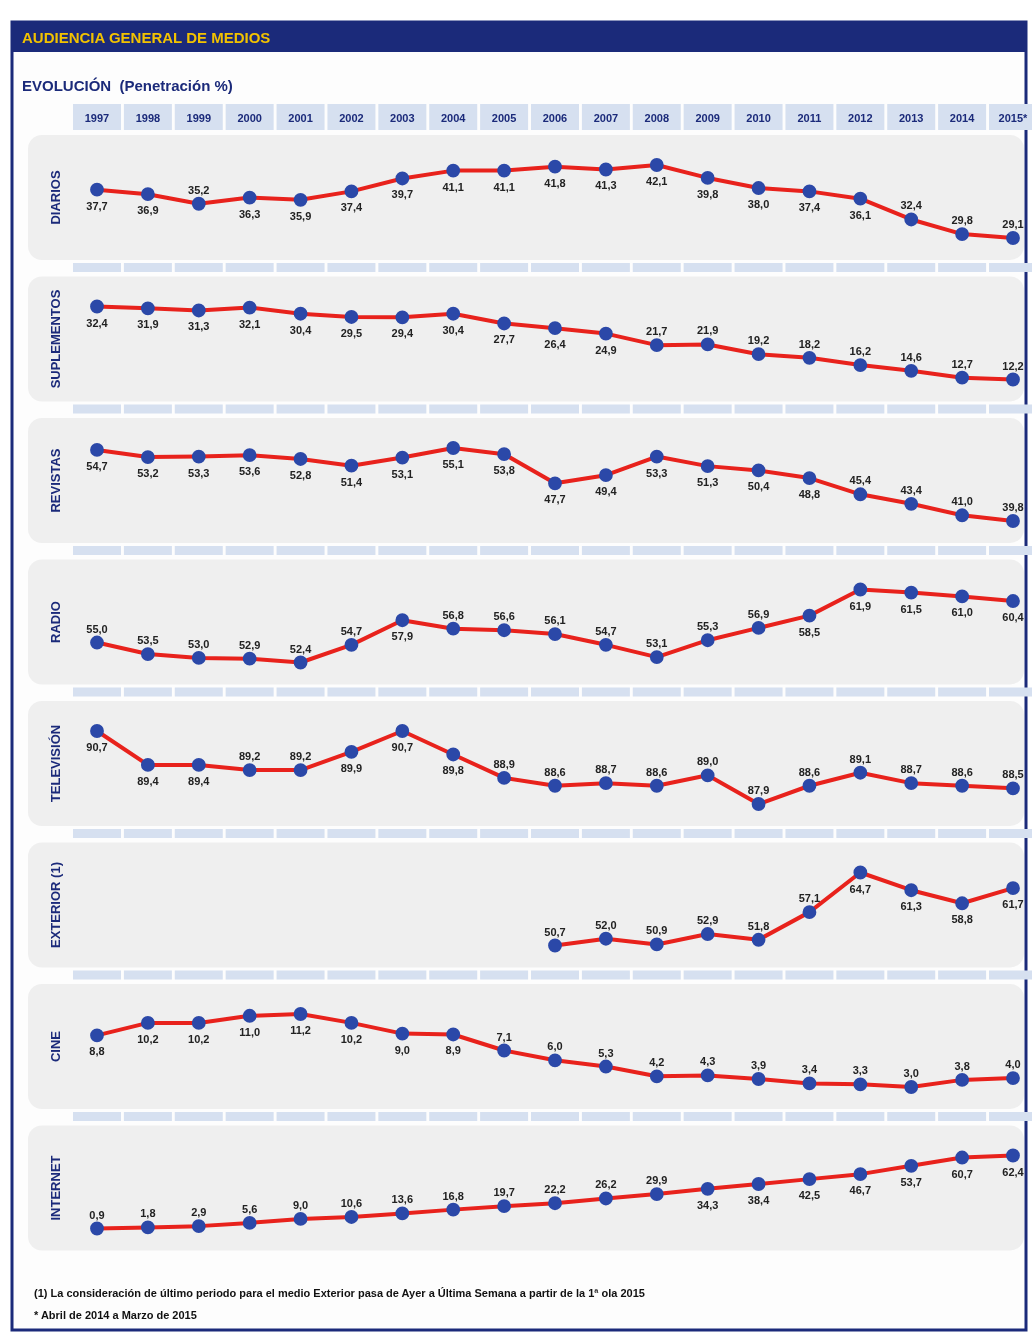  I want to click on data-label: 51,8, so click(758, 925).